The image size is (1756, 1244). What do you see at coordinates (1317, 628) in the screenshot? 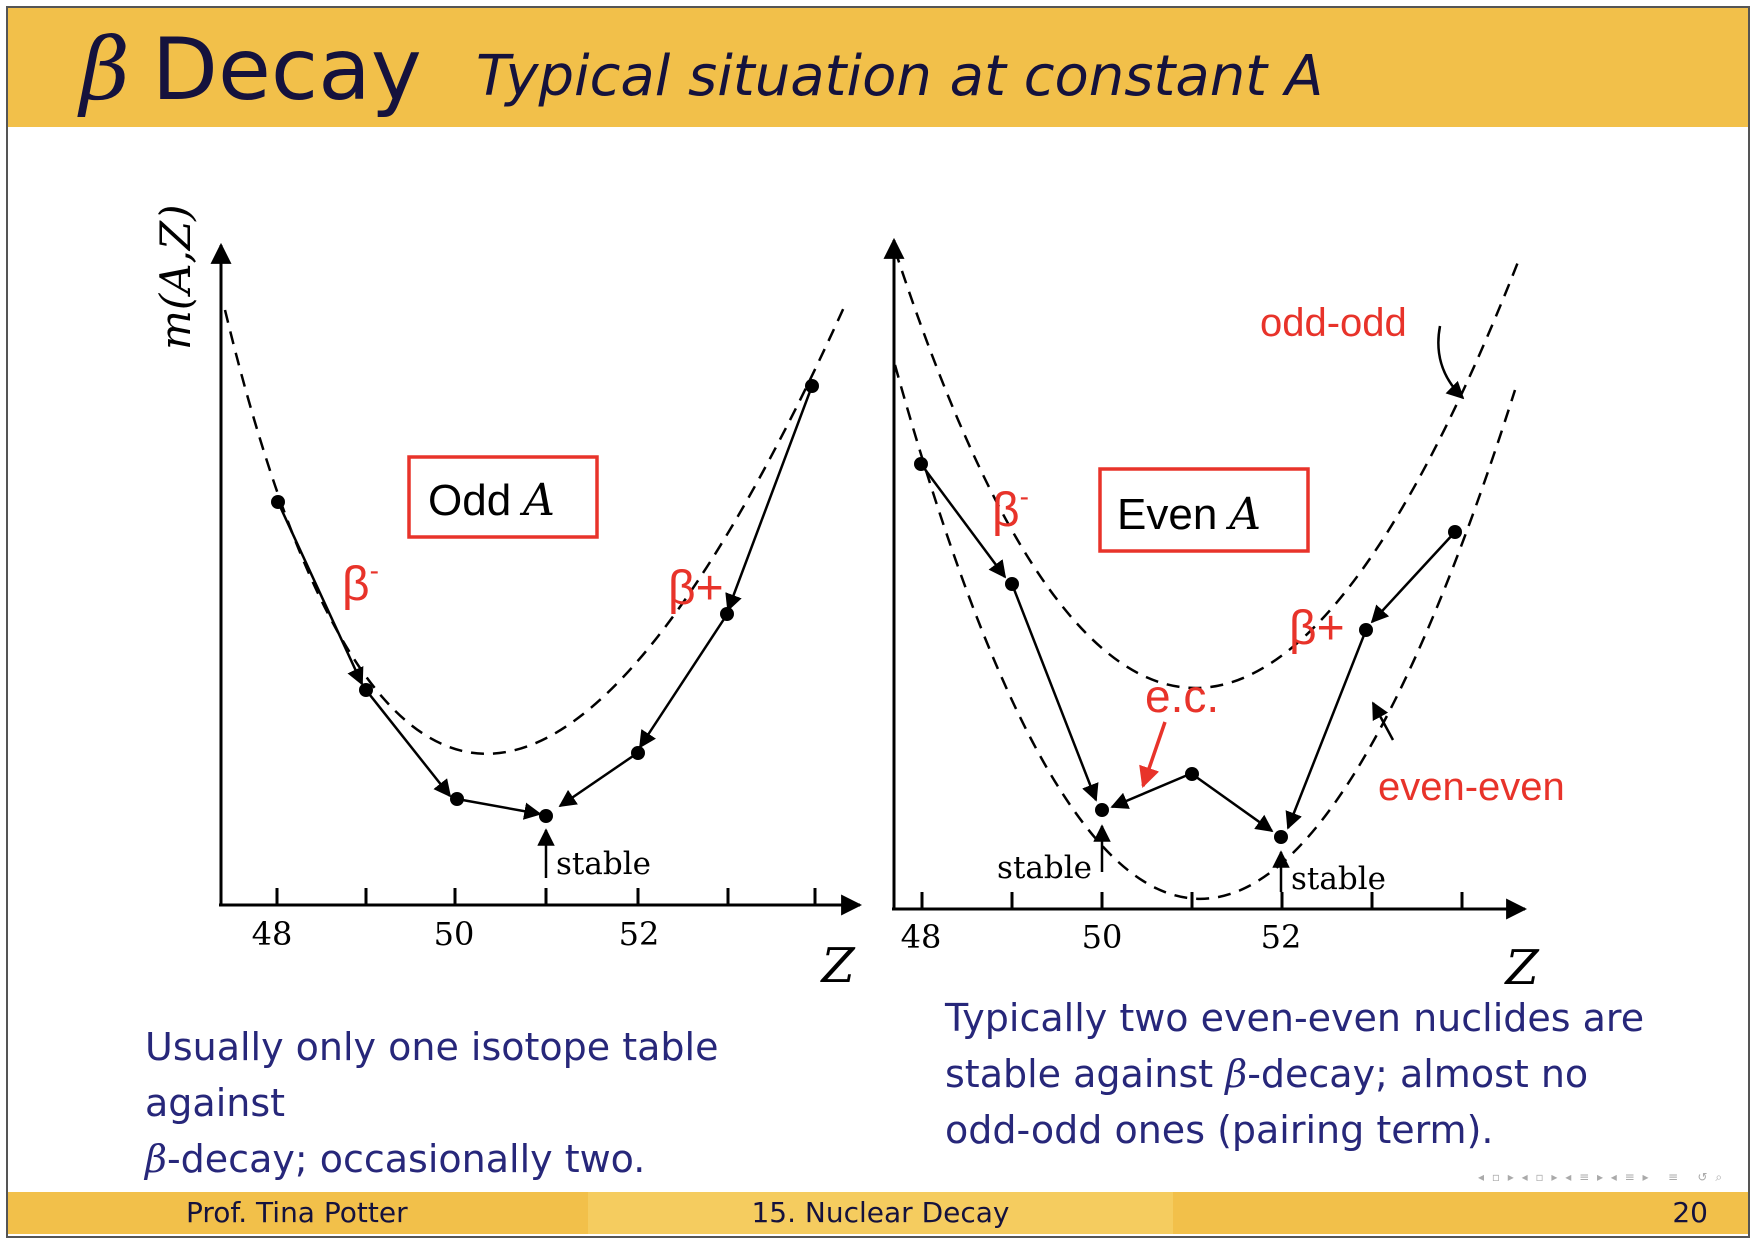
I see `even-a-beta-plus-label: β+` at bounding box center [1317, 628].